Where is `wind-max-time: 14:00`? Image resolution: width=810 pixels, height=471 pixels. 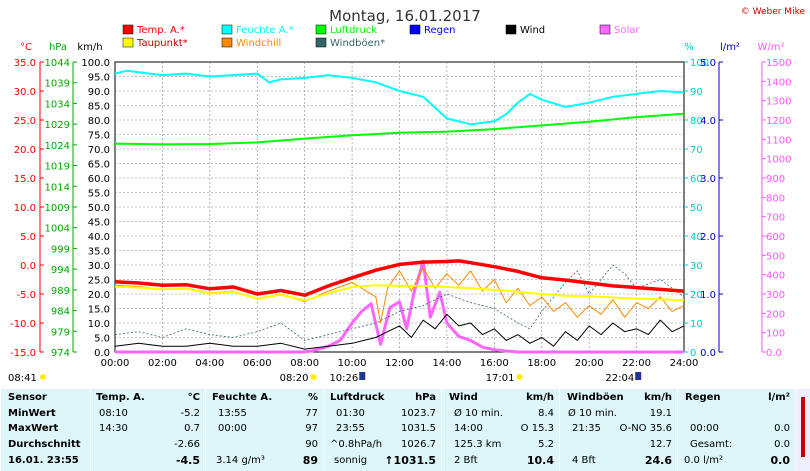
wind-max-time: 14:00 is located at coordinates (468, 428).